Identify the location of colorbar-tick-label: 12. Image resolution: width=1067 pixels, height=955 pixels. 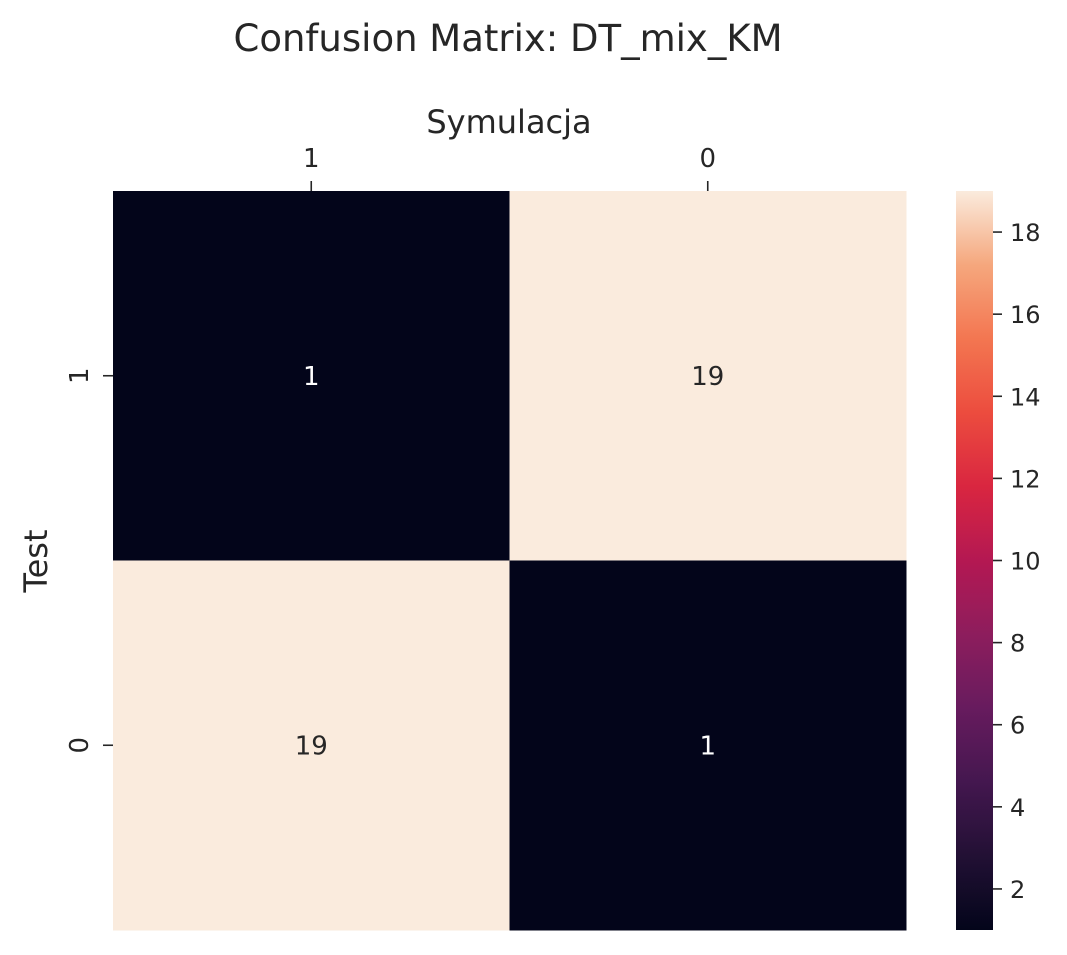
(1025, 479).